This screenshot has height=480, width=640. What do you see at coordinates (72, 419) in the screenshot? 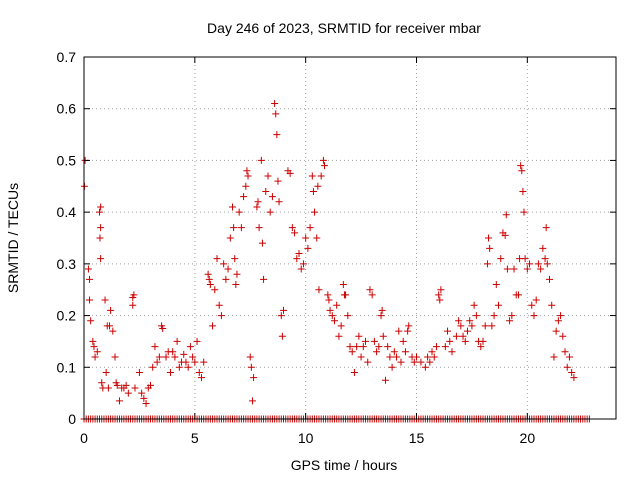
I see `y-tick-label: 0` at bounding box center [72, 419].